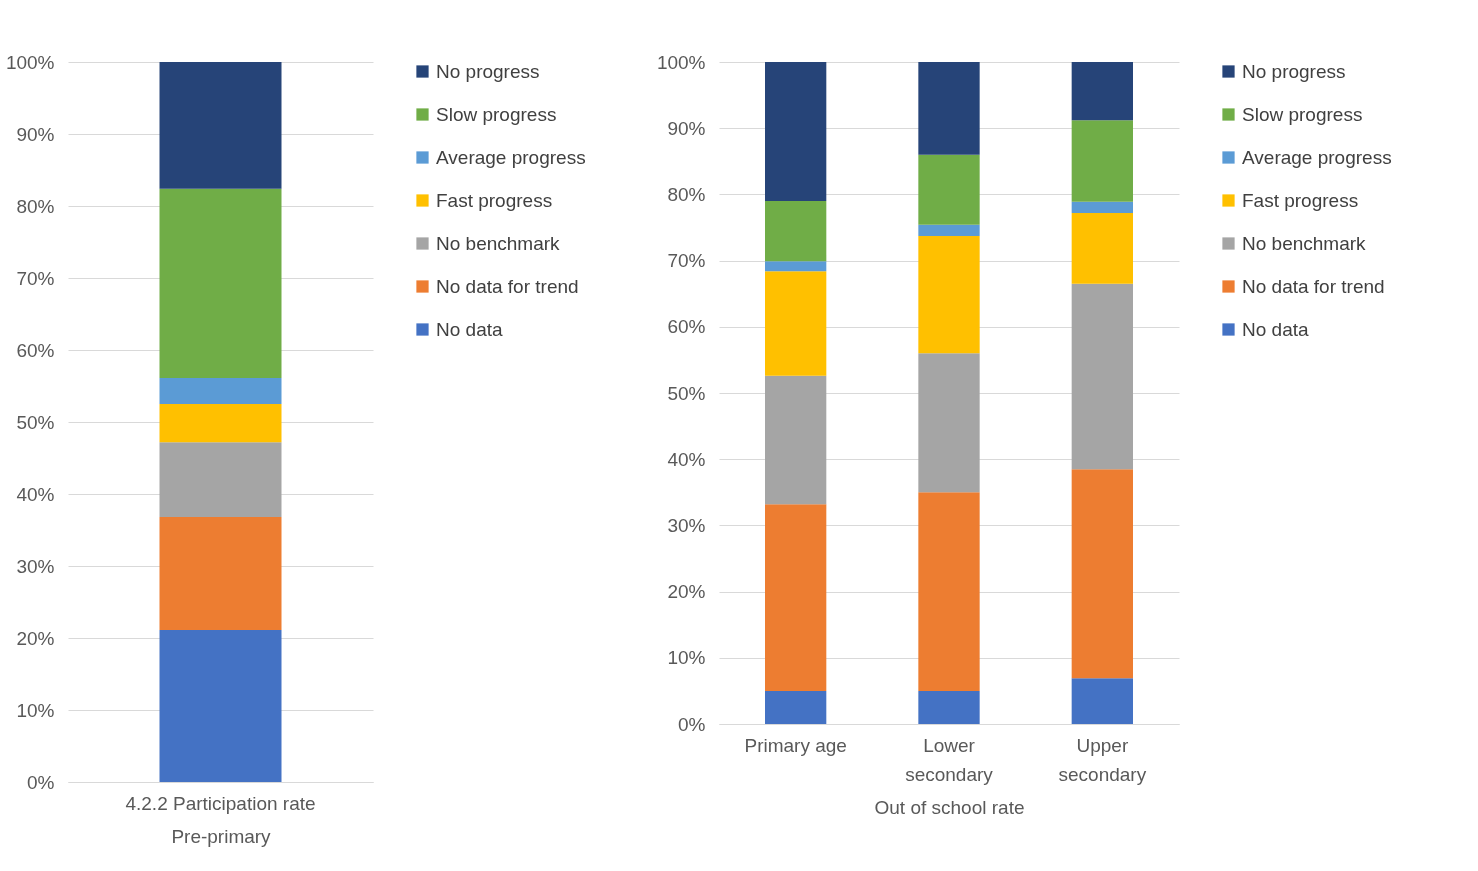  I want to click on x-axis-title: Out of school rate, so click(949, 807).